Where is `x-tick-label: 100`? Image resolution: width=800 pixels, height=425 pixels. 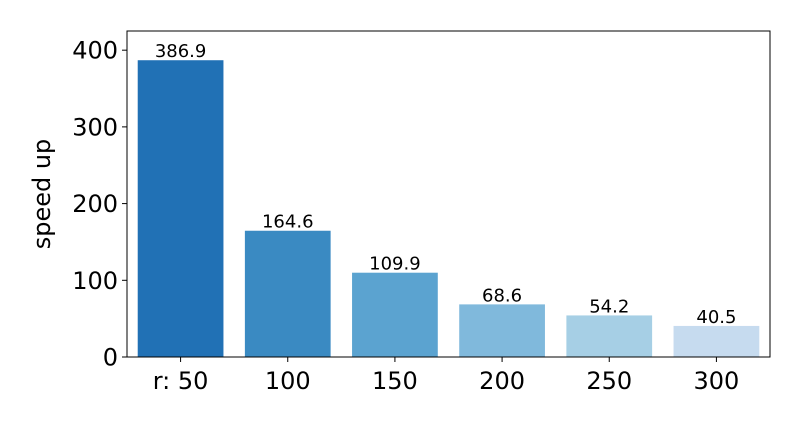
x-tick-label: 100 is located at coordinates (288, 381).